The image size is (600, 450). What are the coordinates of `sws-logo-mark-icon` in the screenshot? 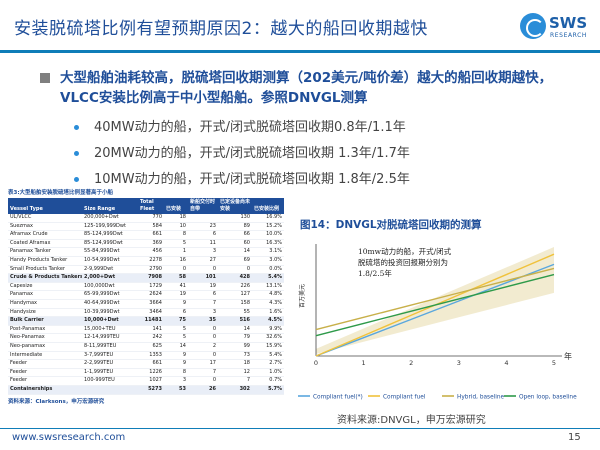 It's located at (533, 26).